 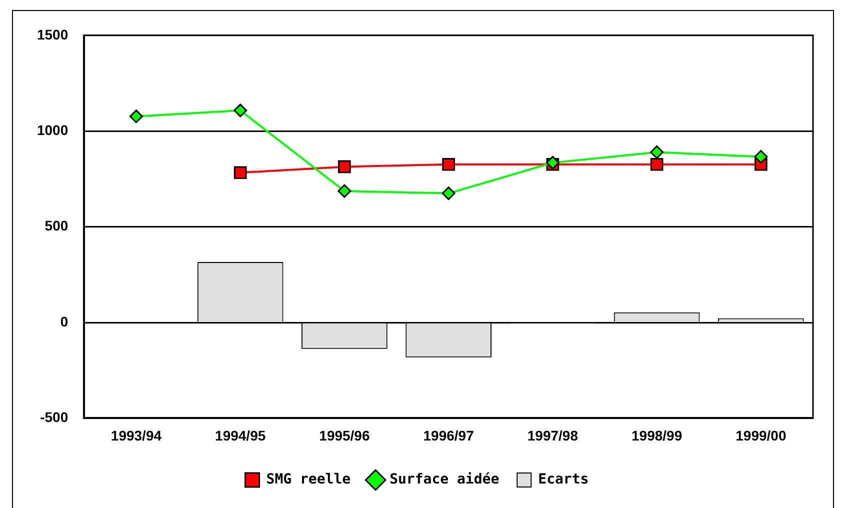 I want to click on y-tick-label: -500, so click(x=54, y=417).